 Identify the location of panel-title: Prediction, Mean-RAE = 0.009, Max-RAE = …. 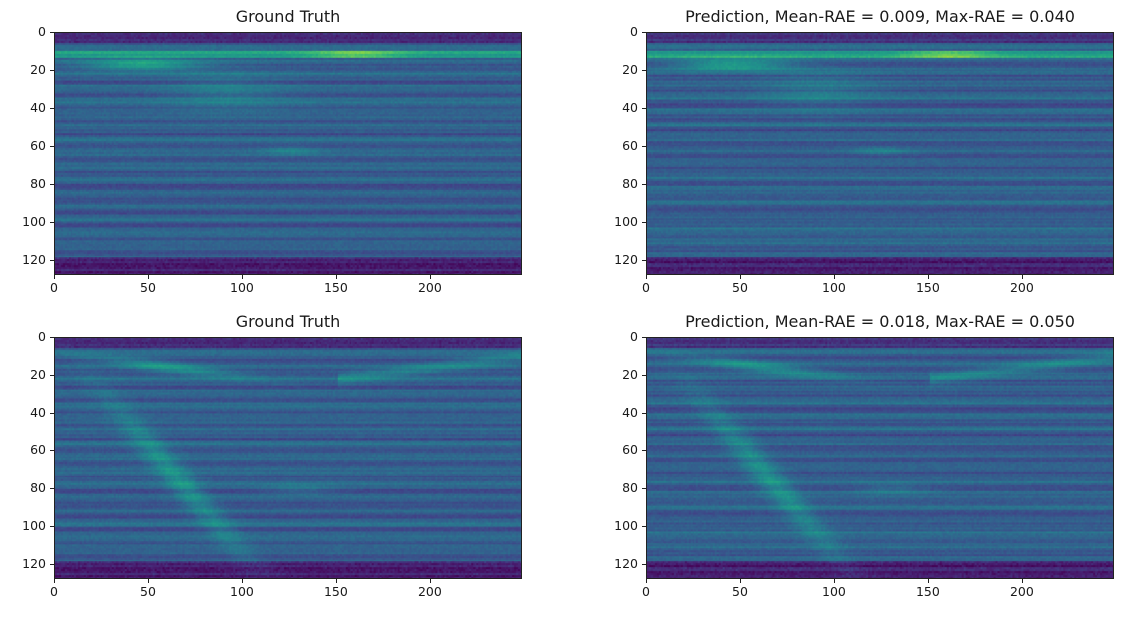
(880, 16).